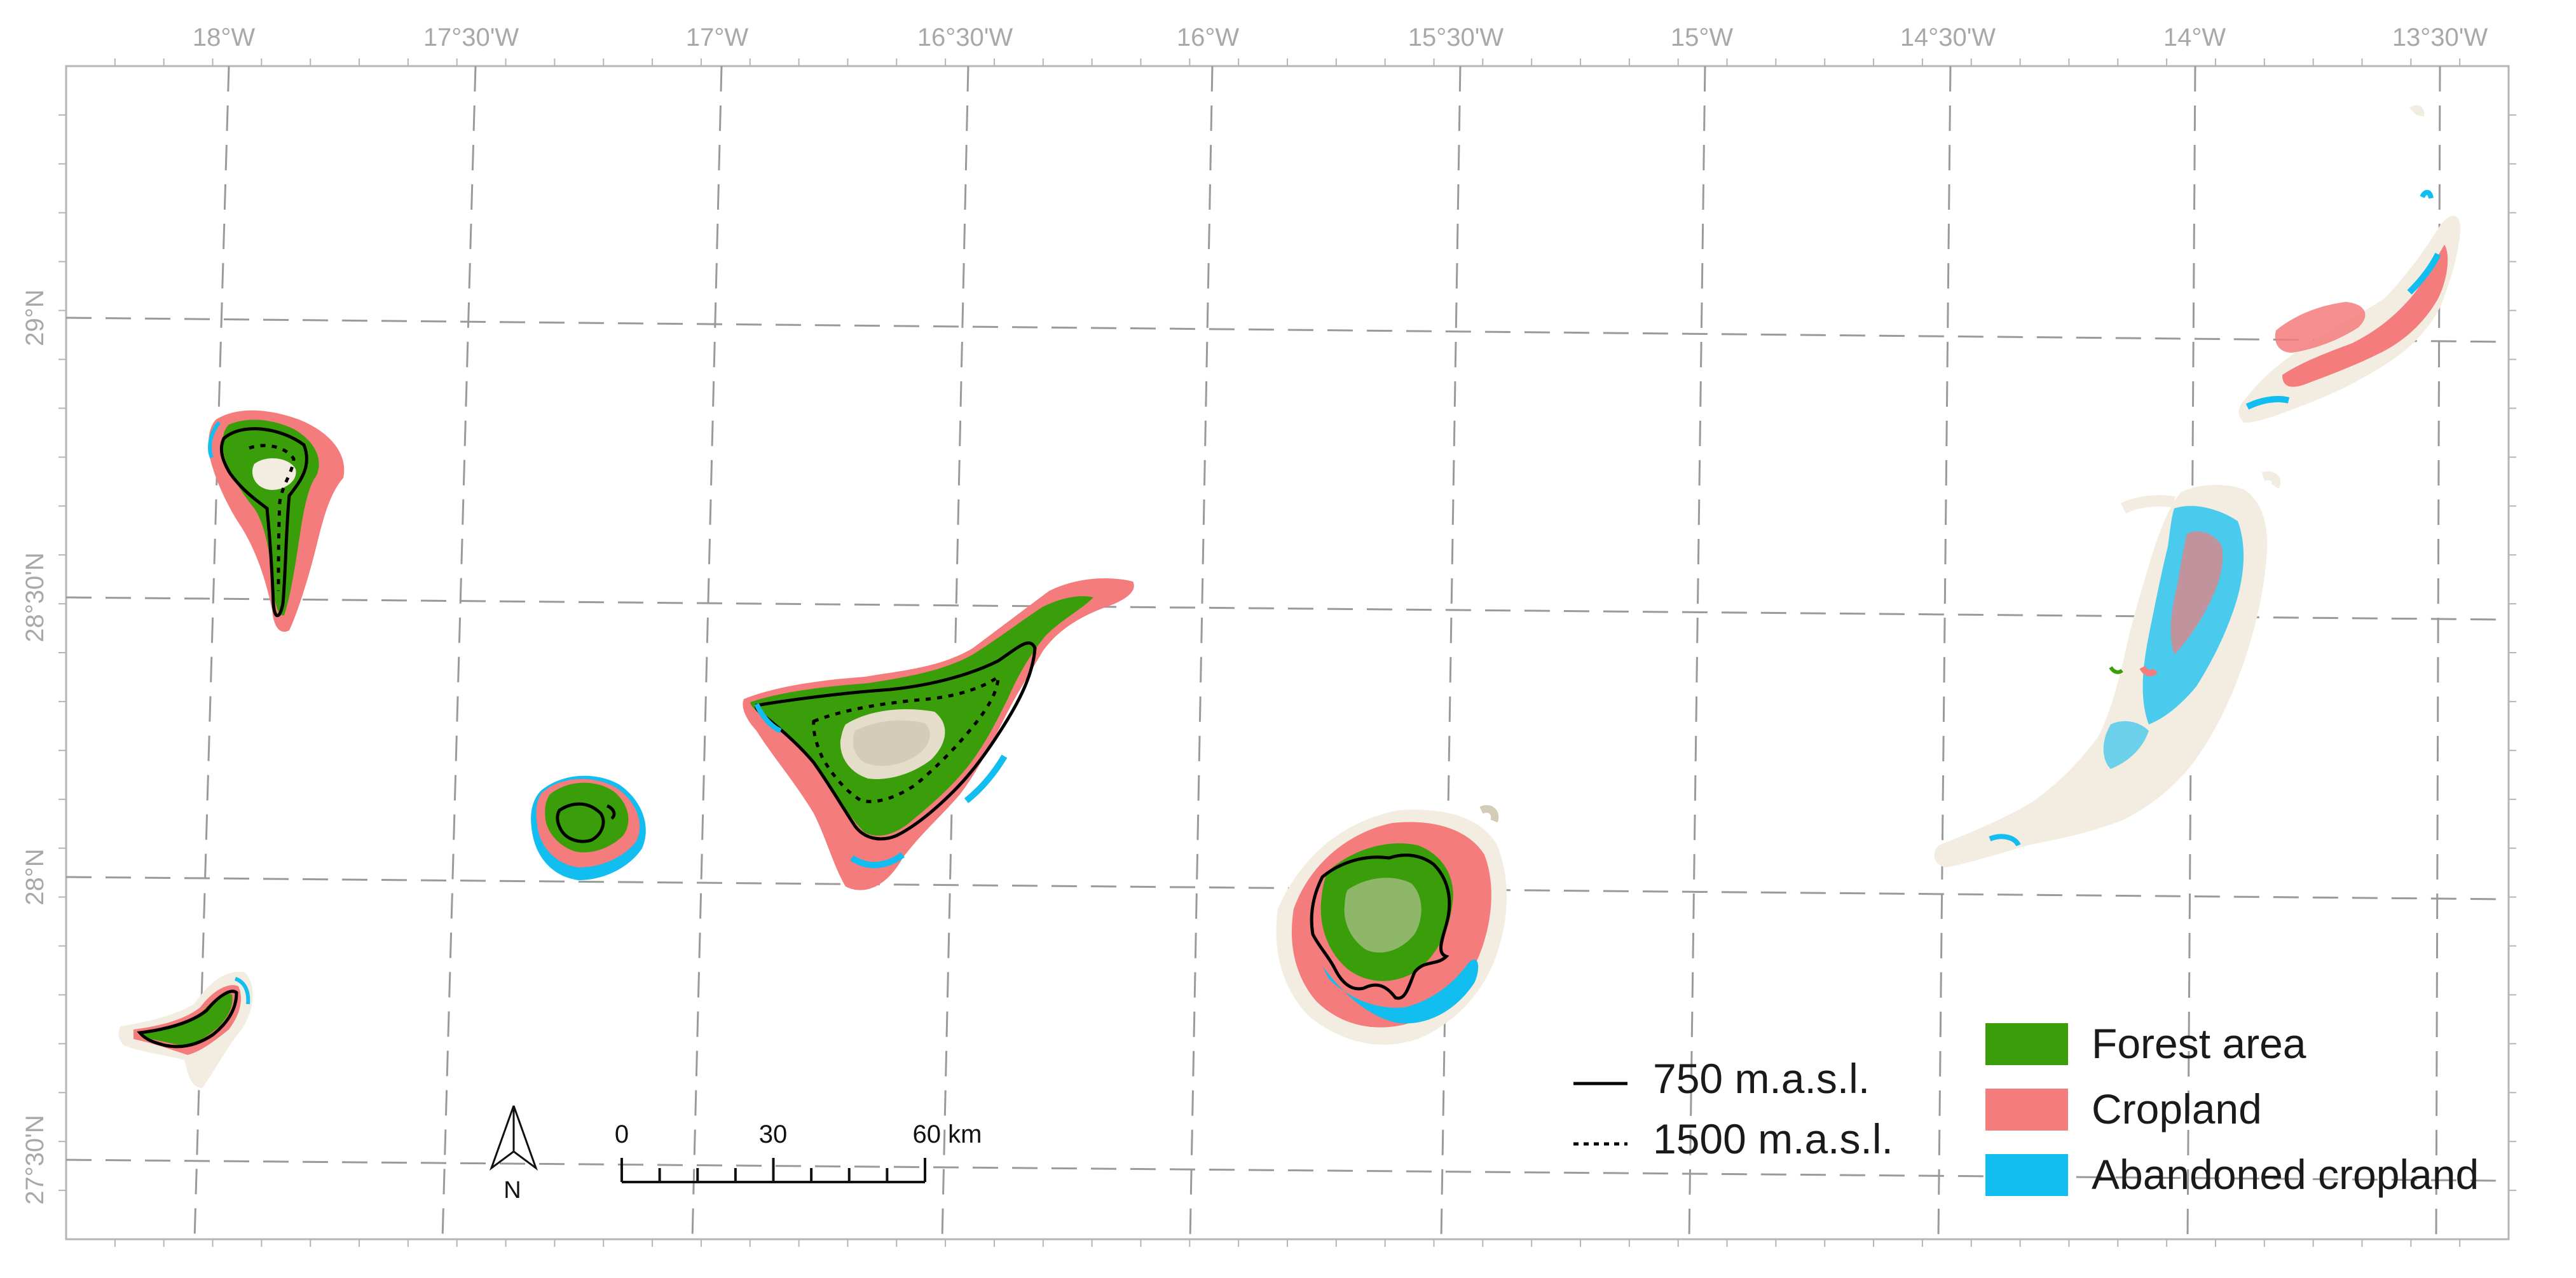  Describe the element at coordinates (1456, 37) in the screenshot. I see `lon-label: 15°30'W` at that location.